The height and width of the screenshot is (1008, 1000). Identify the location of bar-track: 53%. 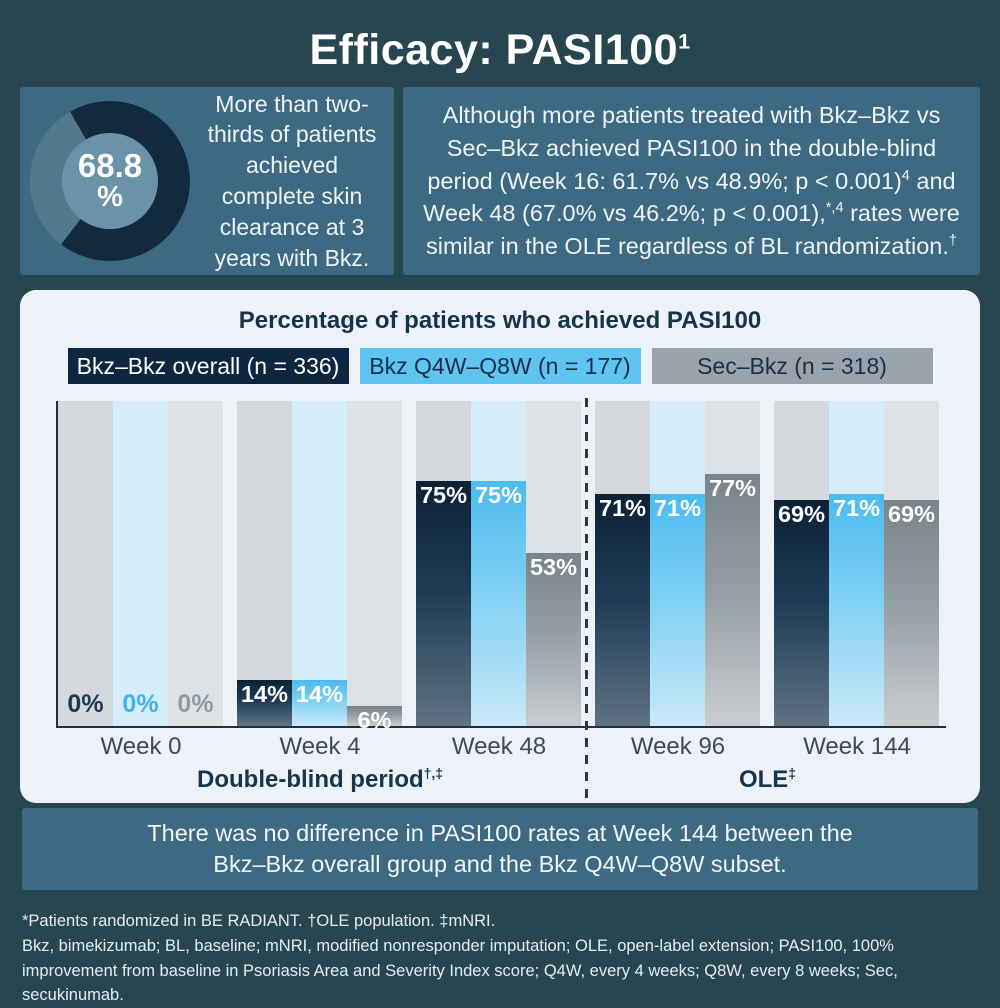
(553, 563).